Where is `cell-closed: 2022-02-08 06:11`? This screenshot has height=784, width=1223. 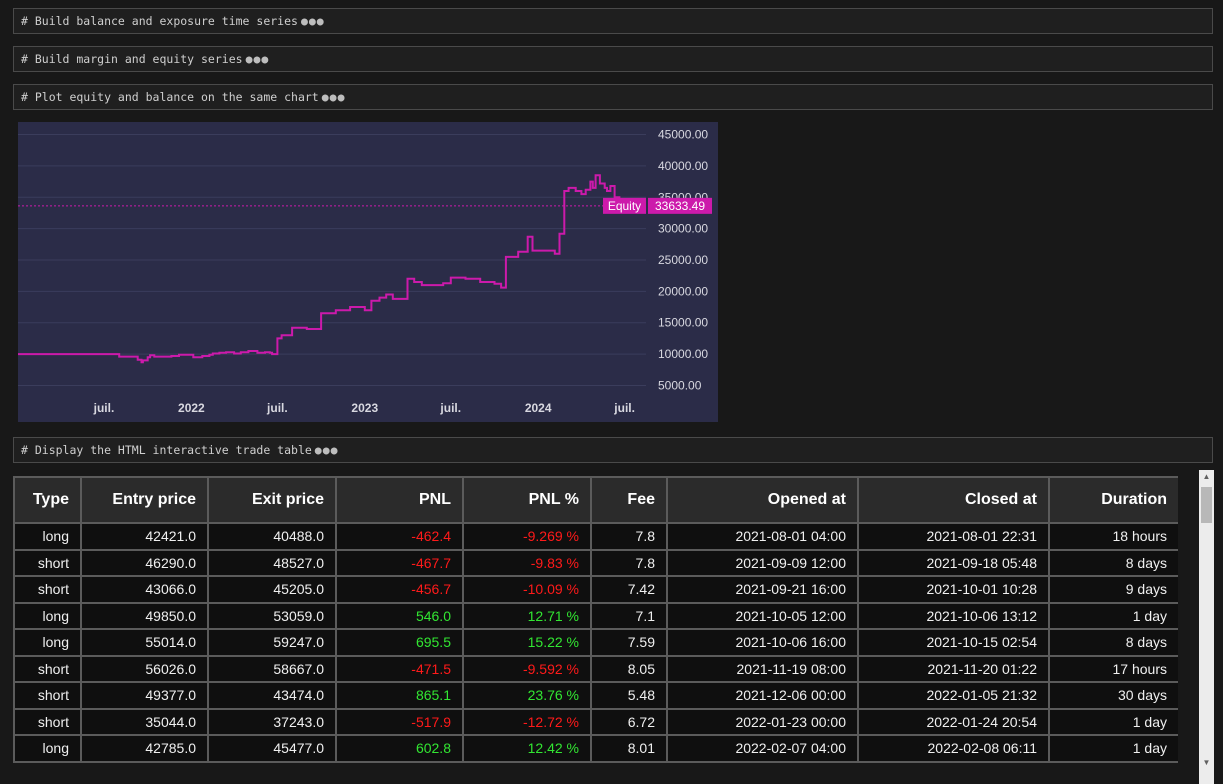
cell-closed: 2022-02-08 06:11 is located at coordinates (953, 748).